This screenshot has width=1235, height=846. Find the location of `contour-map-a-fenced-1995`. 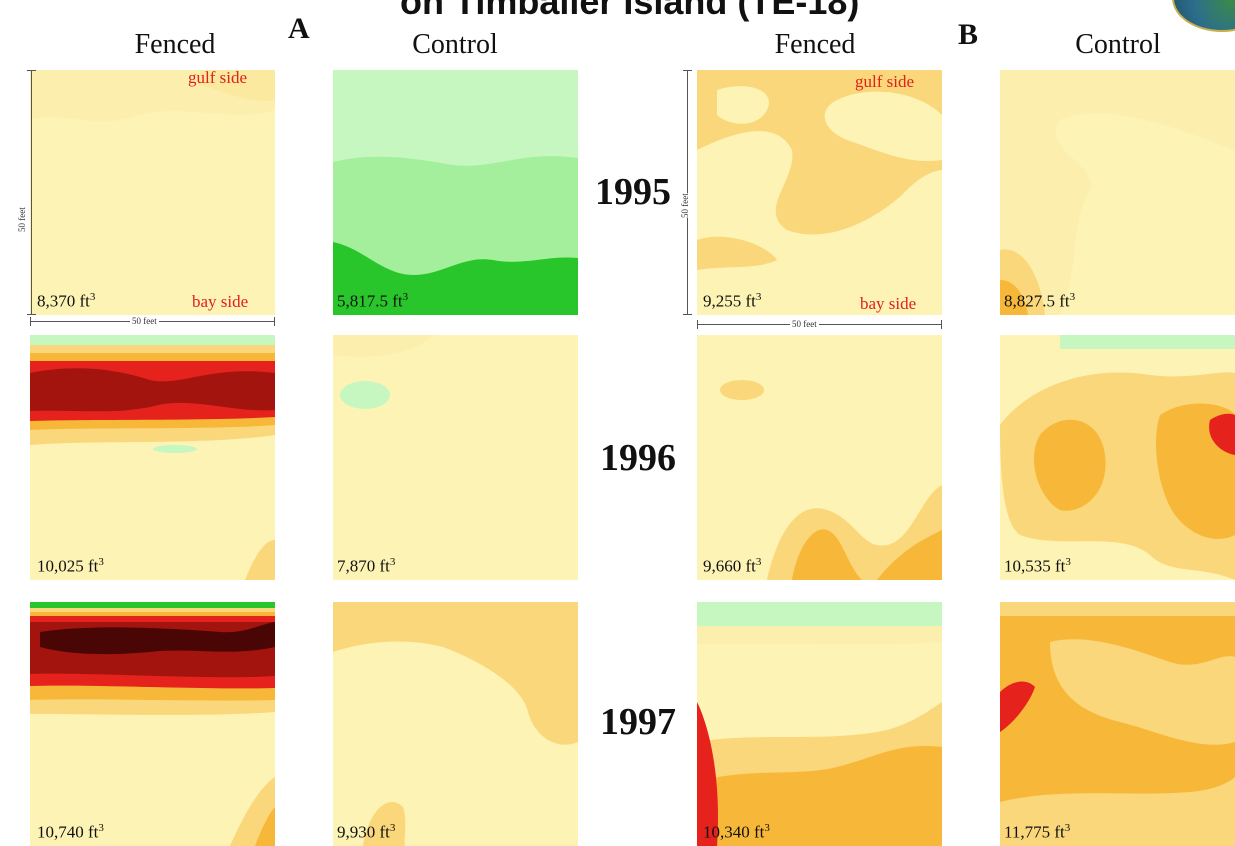

contour-map-a-fenced-1995 is located at coordinates (152, 192).